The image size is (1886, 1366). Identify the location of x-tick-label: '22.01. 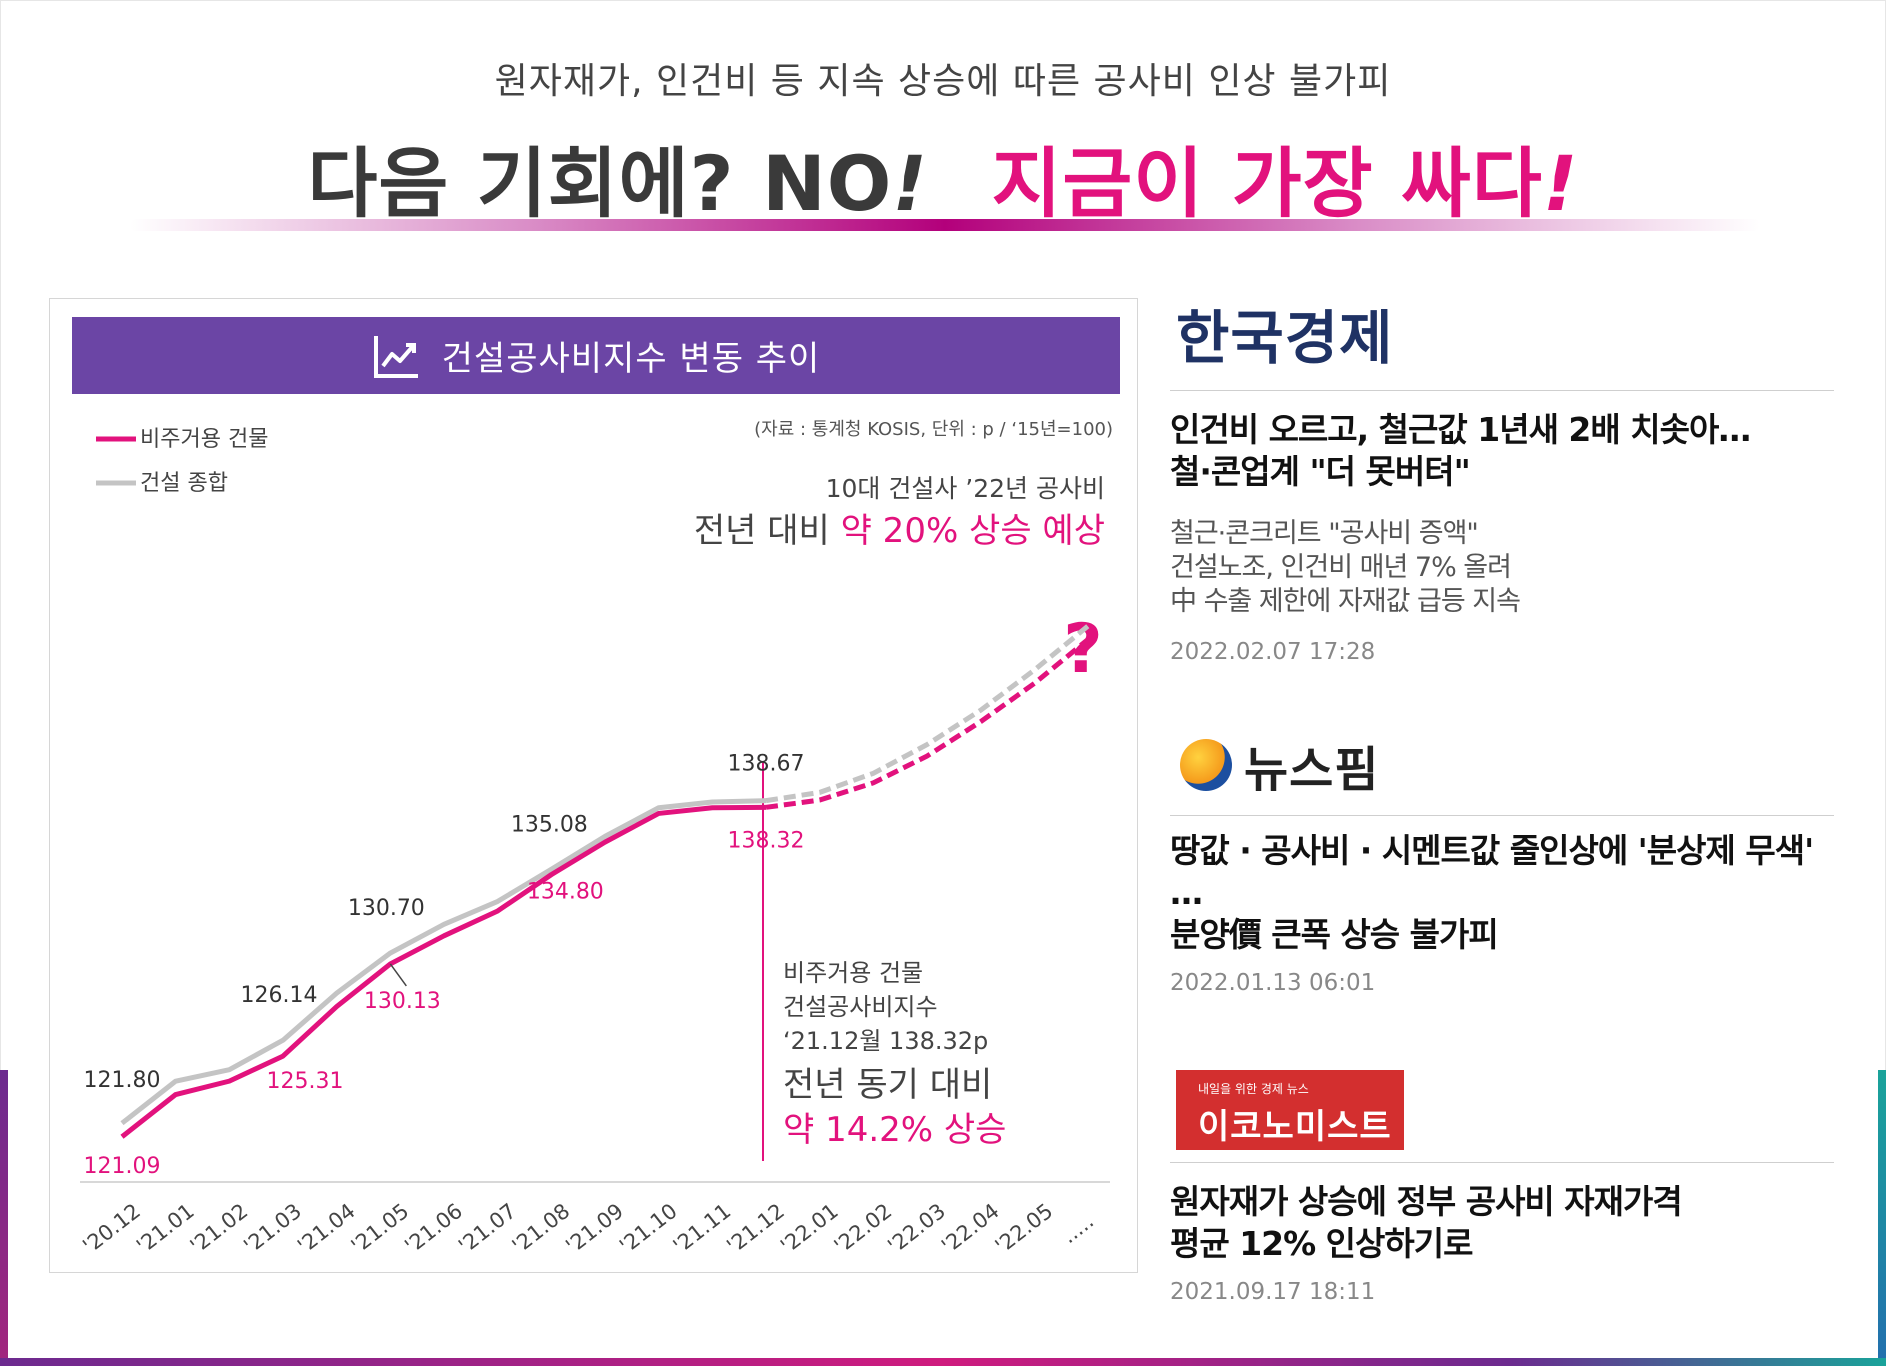
(809, 1228).